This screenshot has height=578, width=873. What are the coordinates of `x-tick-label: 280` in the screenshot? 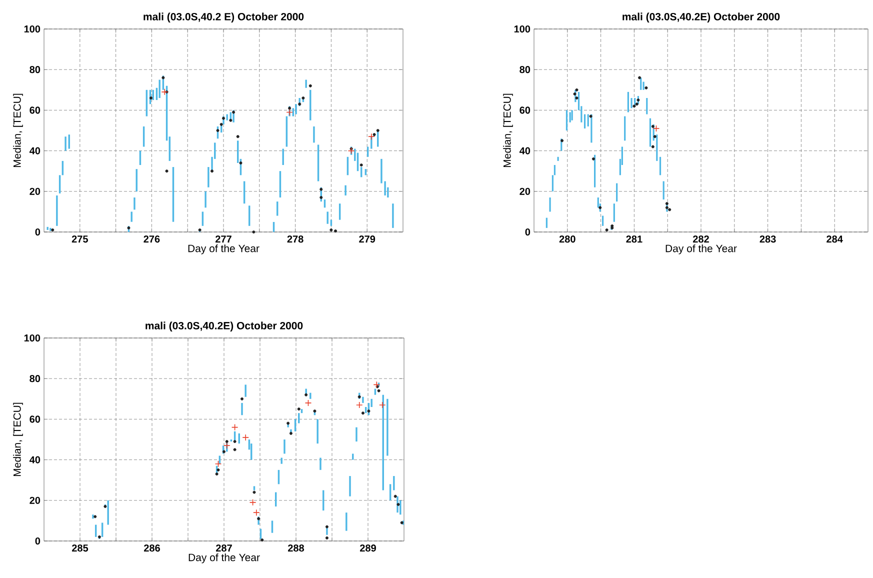 It's located at (567, 239).